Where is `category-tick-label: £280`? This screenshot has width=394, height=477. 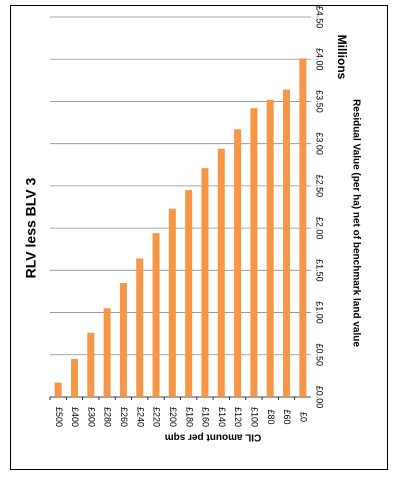 category-tick-label: £280 is located at coordinates (108, 417).